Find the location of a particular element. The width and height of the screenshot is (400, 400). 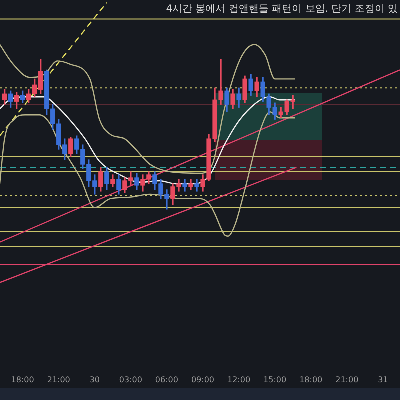

x-tick-label: 30 is located at coordinates (95, 379).